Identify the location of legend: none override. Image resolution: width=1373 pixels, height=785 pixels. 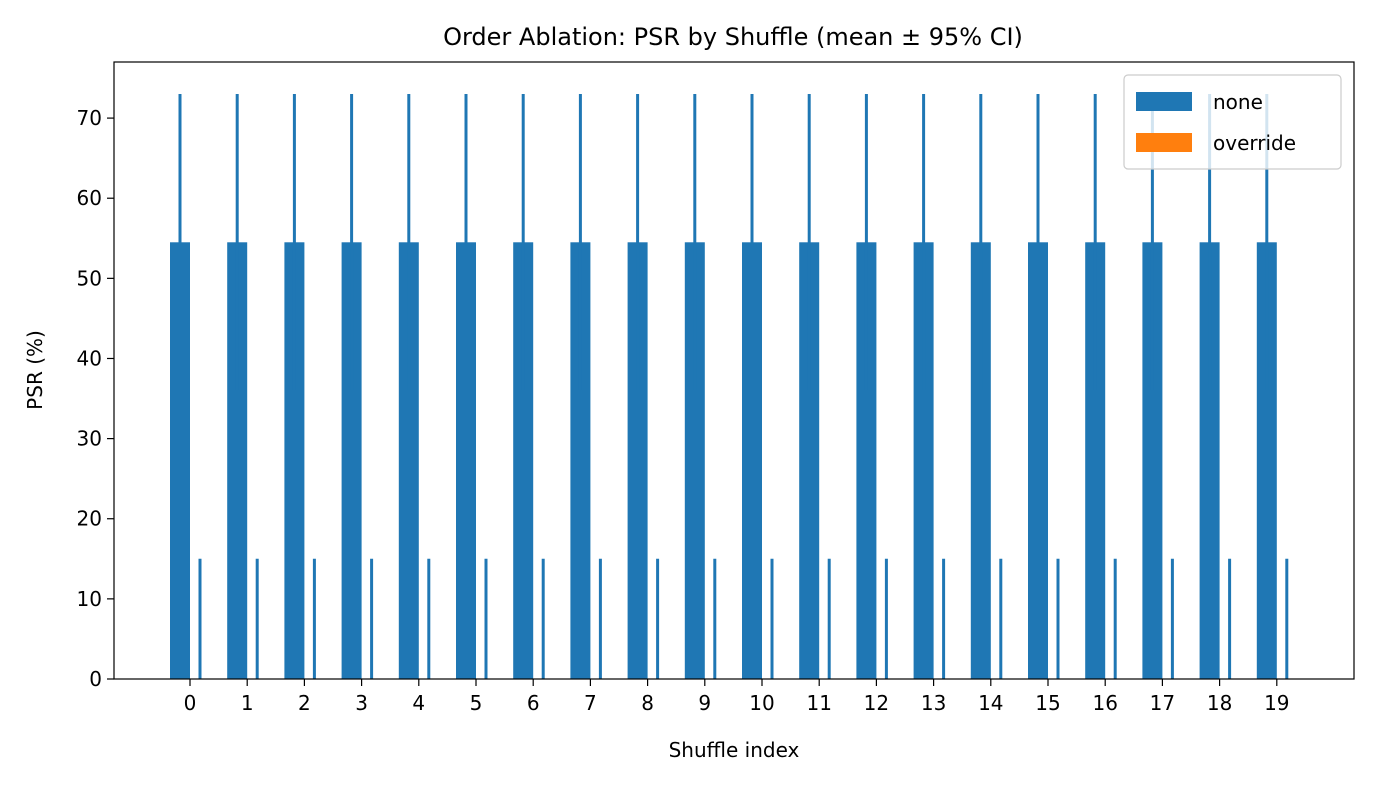
(1232, 122).